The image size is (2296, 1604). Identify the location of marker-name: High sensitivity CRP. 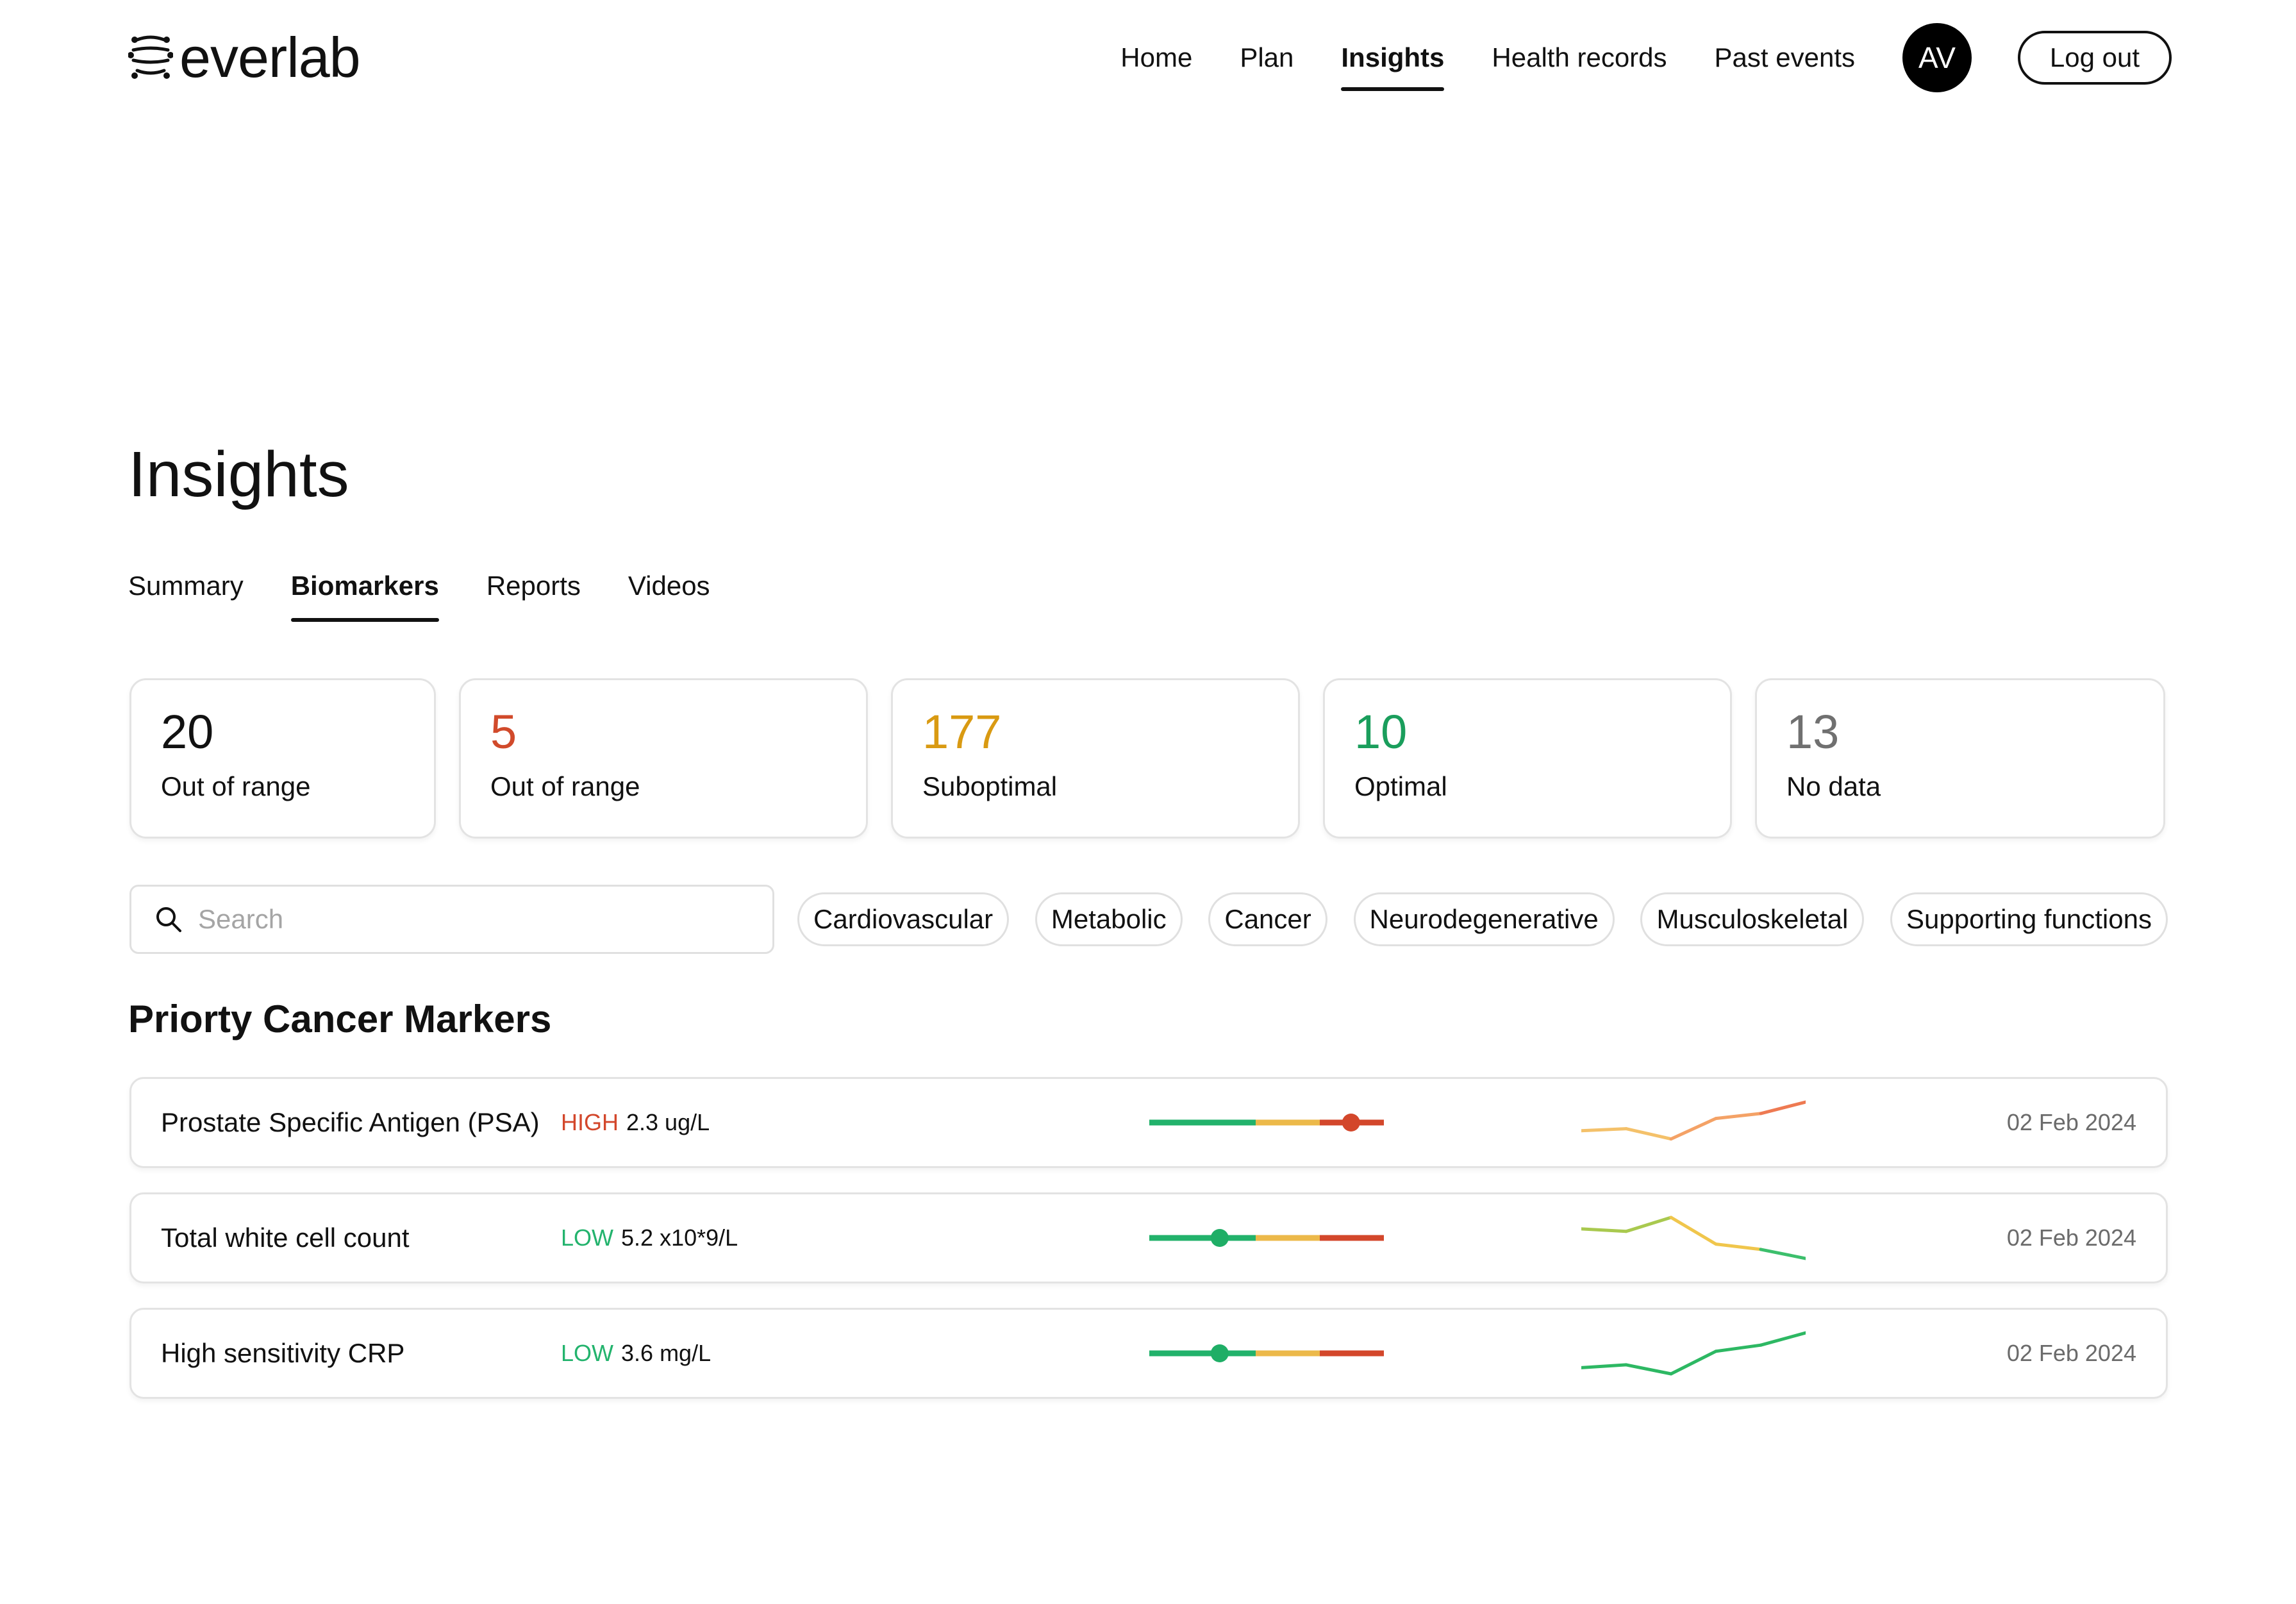
(283, 1353).